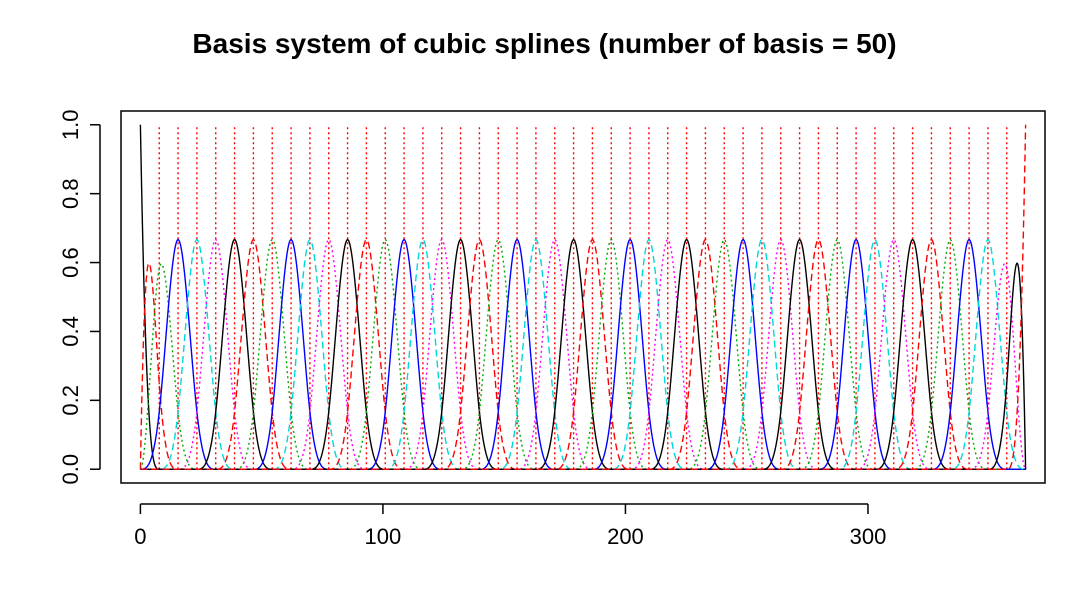  I want to click on y-tick-label: 0.2, so click(70, 400).